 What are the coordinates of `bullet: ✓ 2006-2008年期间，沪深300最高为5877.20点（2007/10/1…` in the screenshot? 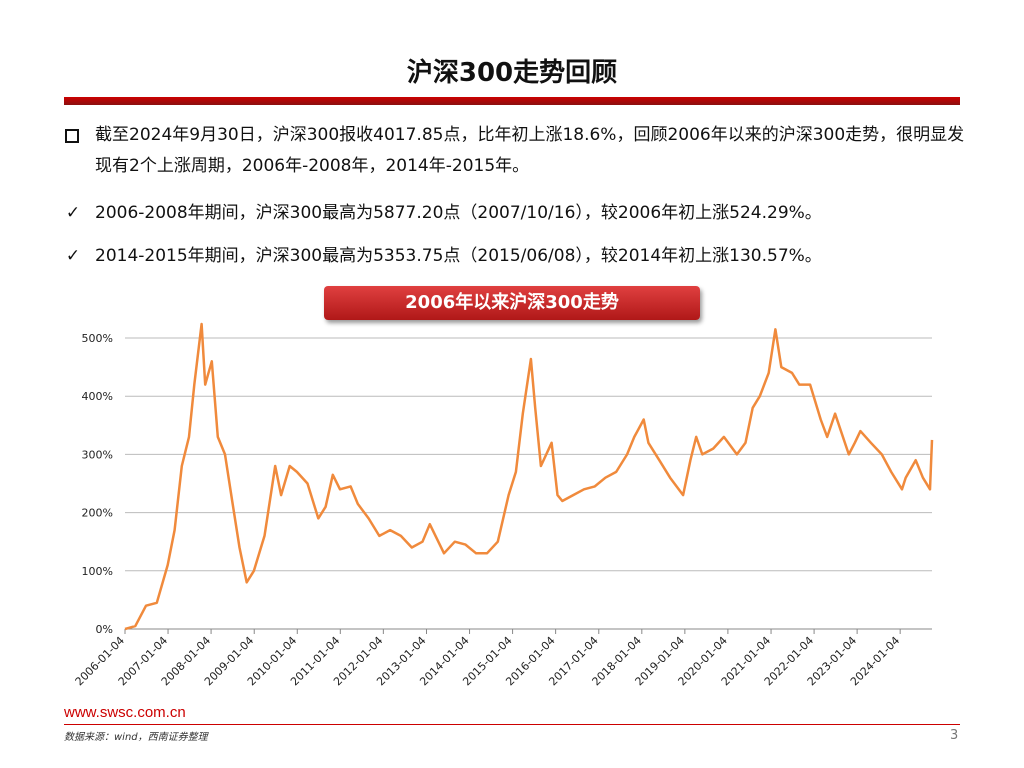 It's located at (515, 213).